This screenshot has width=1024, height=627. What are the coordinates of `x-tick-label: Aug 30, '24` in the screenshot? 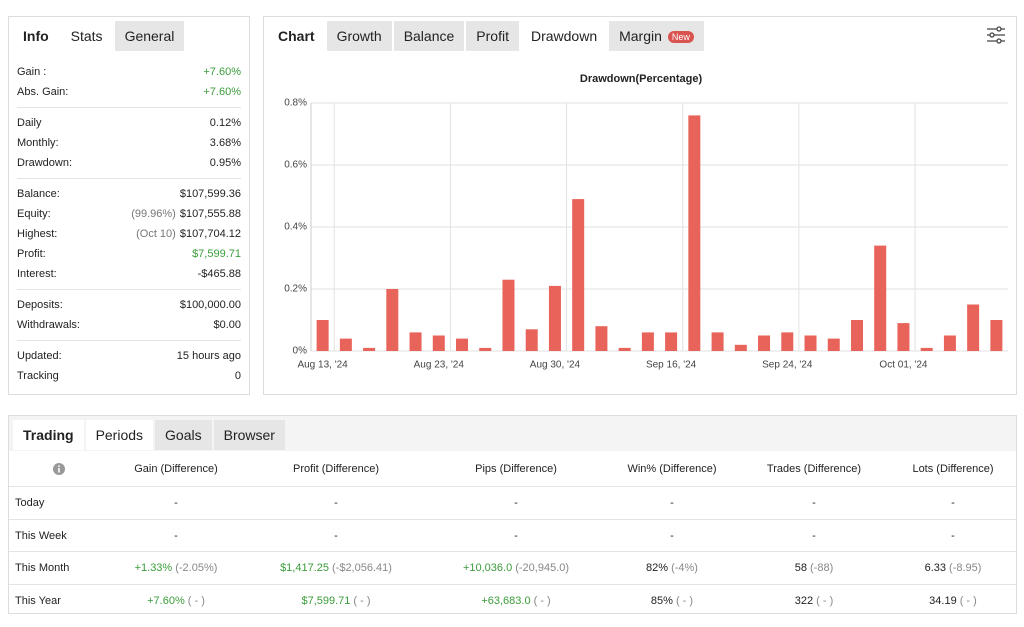 It's located at (555, 365).